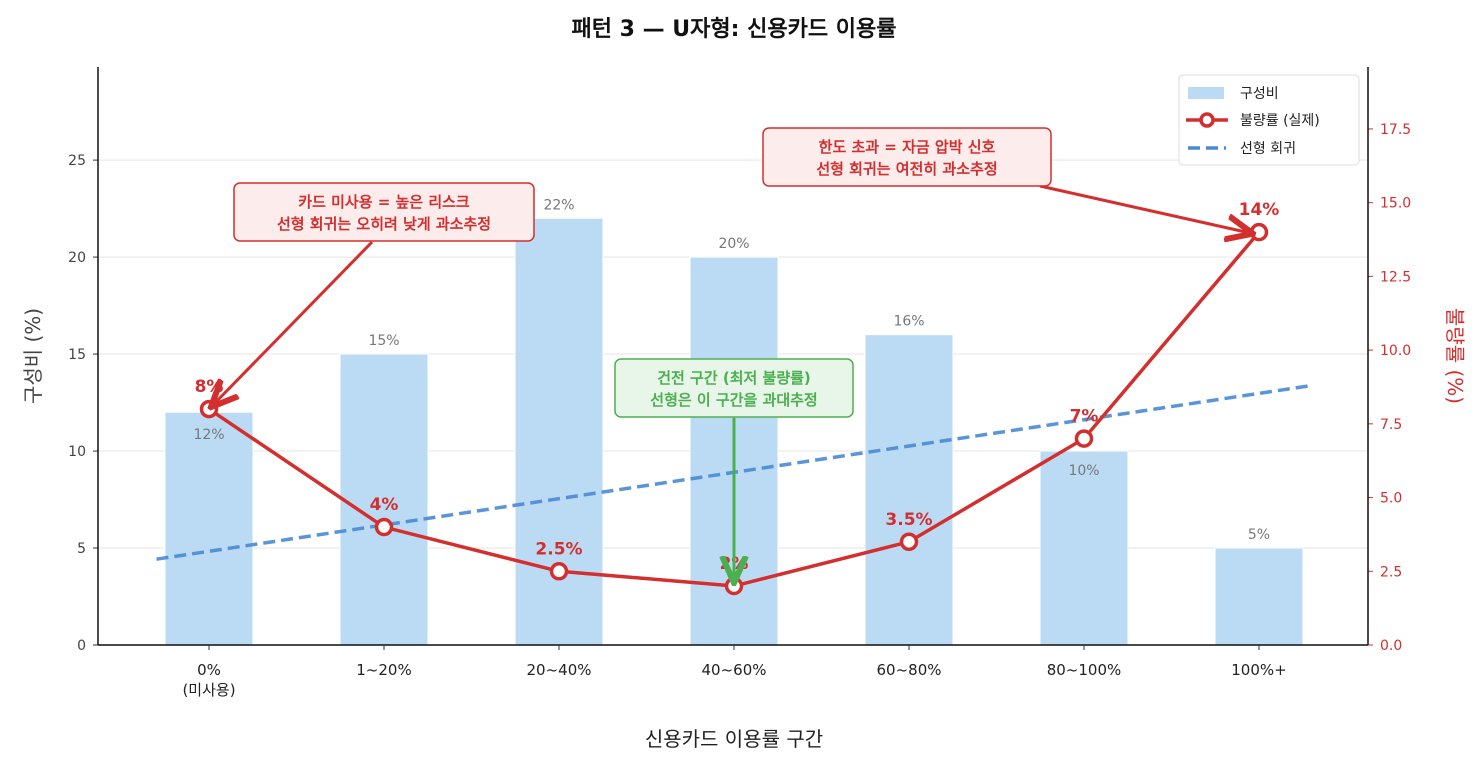 Image resolution: width=1481 pixels, height=767 pixels. Describe the element at coordinates (1395, 351) in the screenshot. I see `y-tick-label-right: 10.0` at that location.